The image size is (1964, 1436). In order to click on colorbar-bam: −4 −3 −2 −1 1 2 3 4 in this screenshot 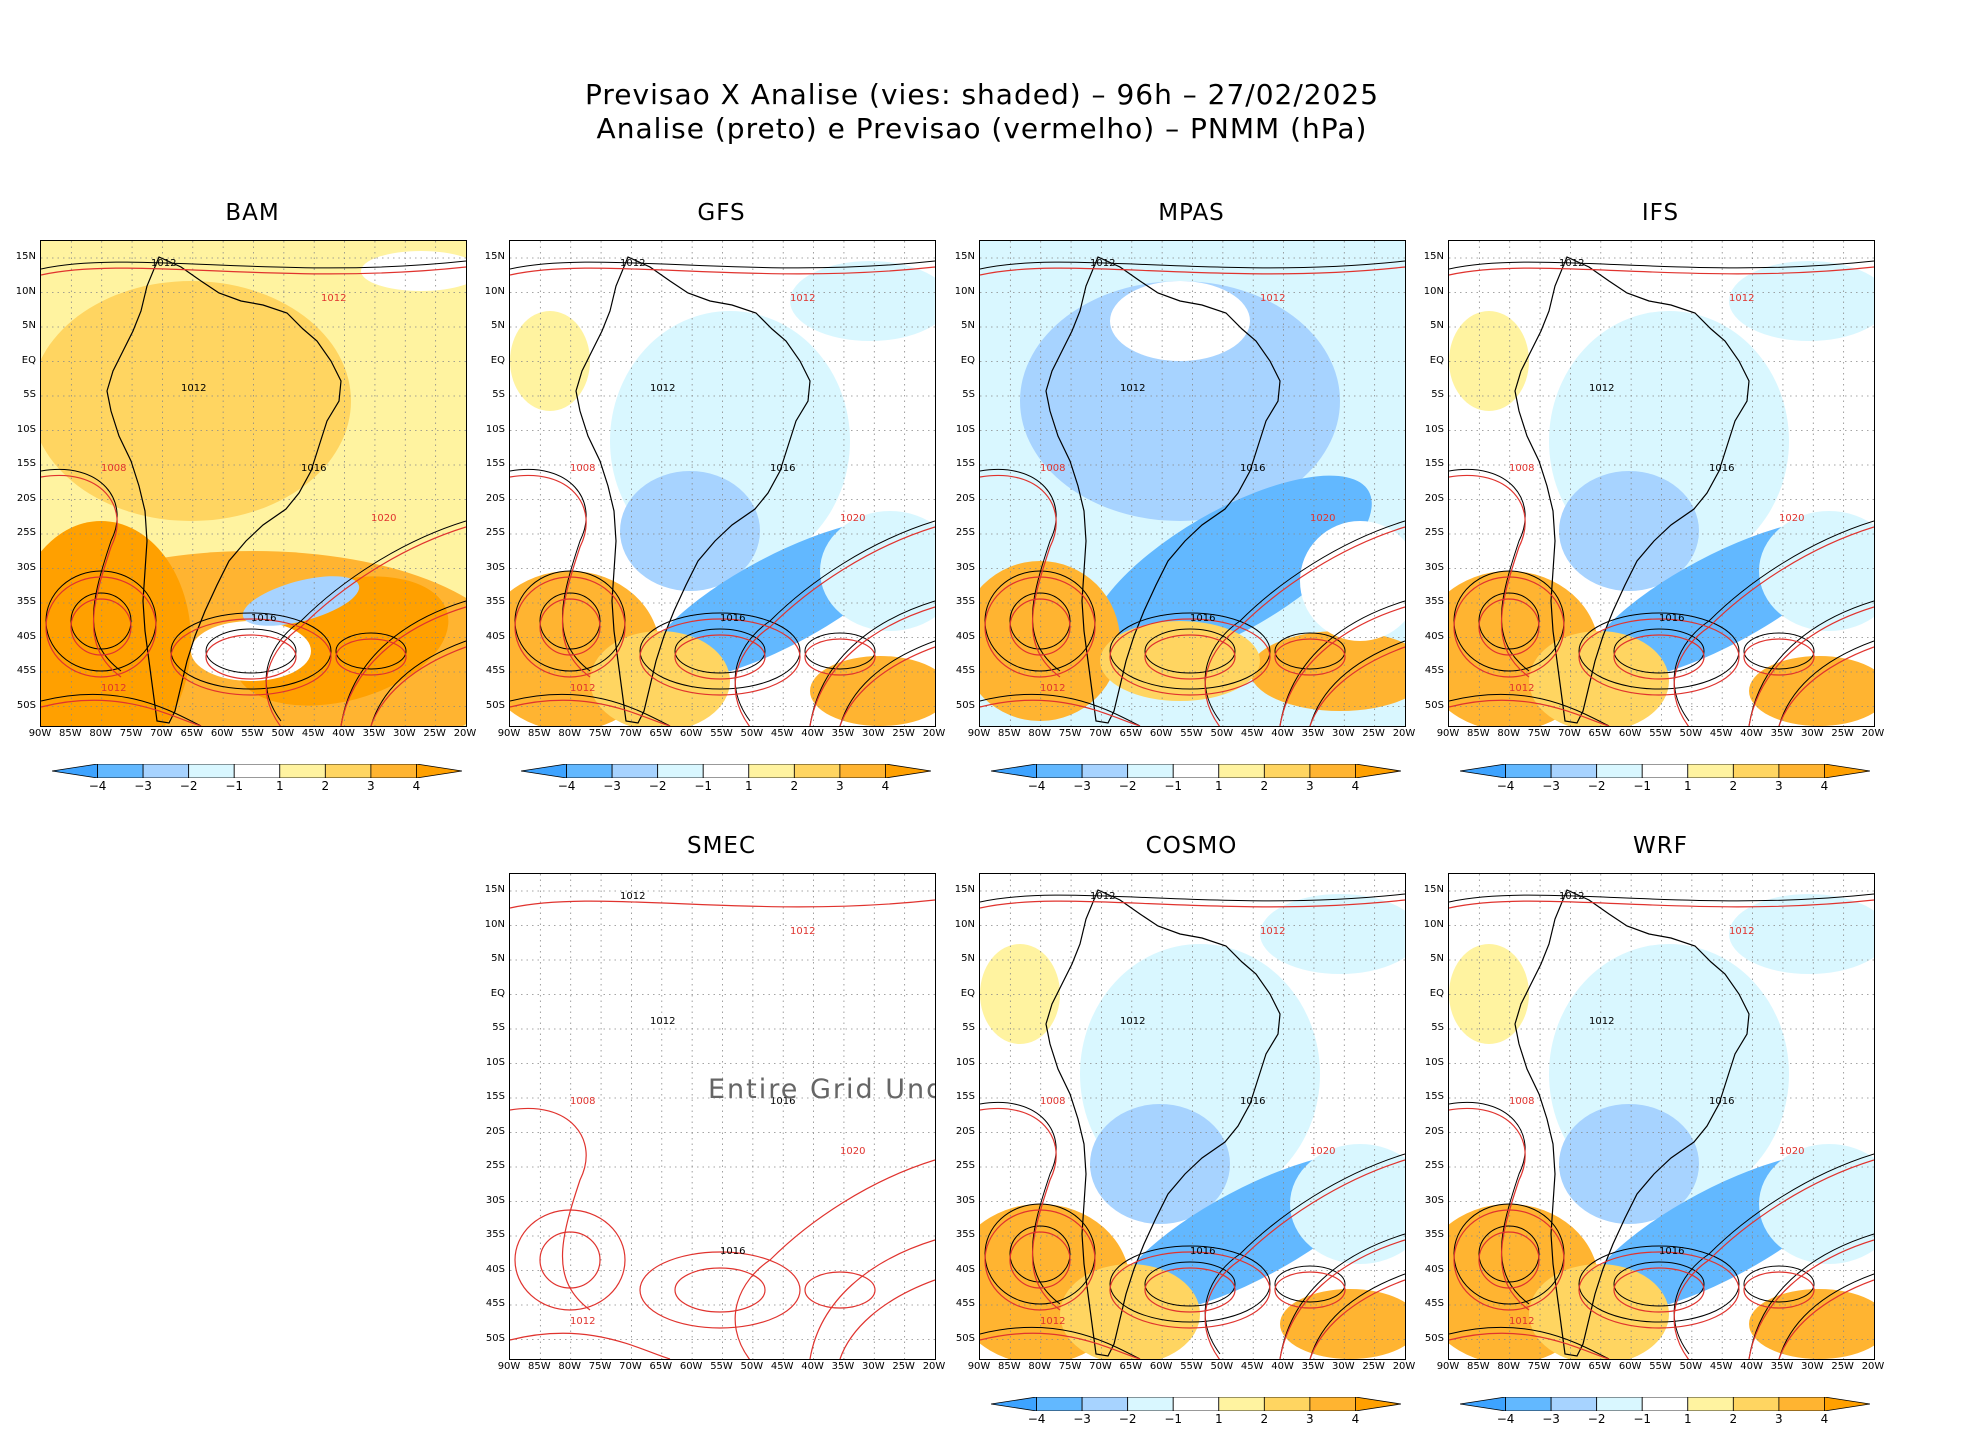, I will do `click(257, 780)`.